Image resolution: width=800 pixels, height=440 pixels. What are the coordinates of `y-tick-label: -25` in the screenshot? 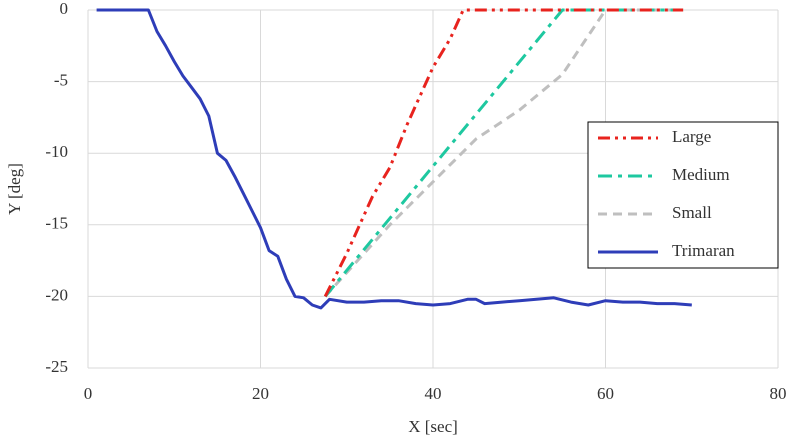 It's located at (56, 366).